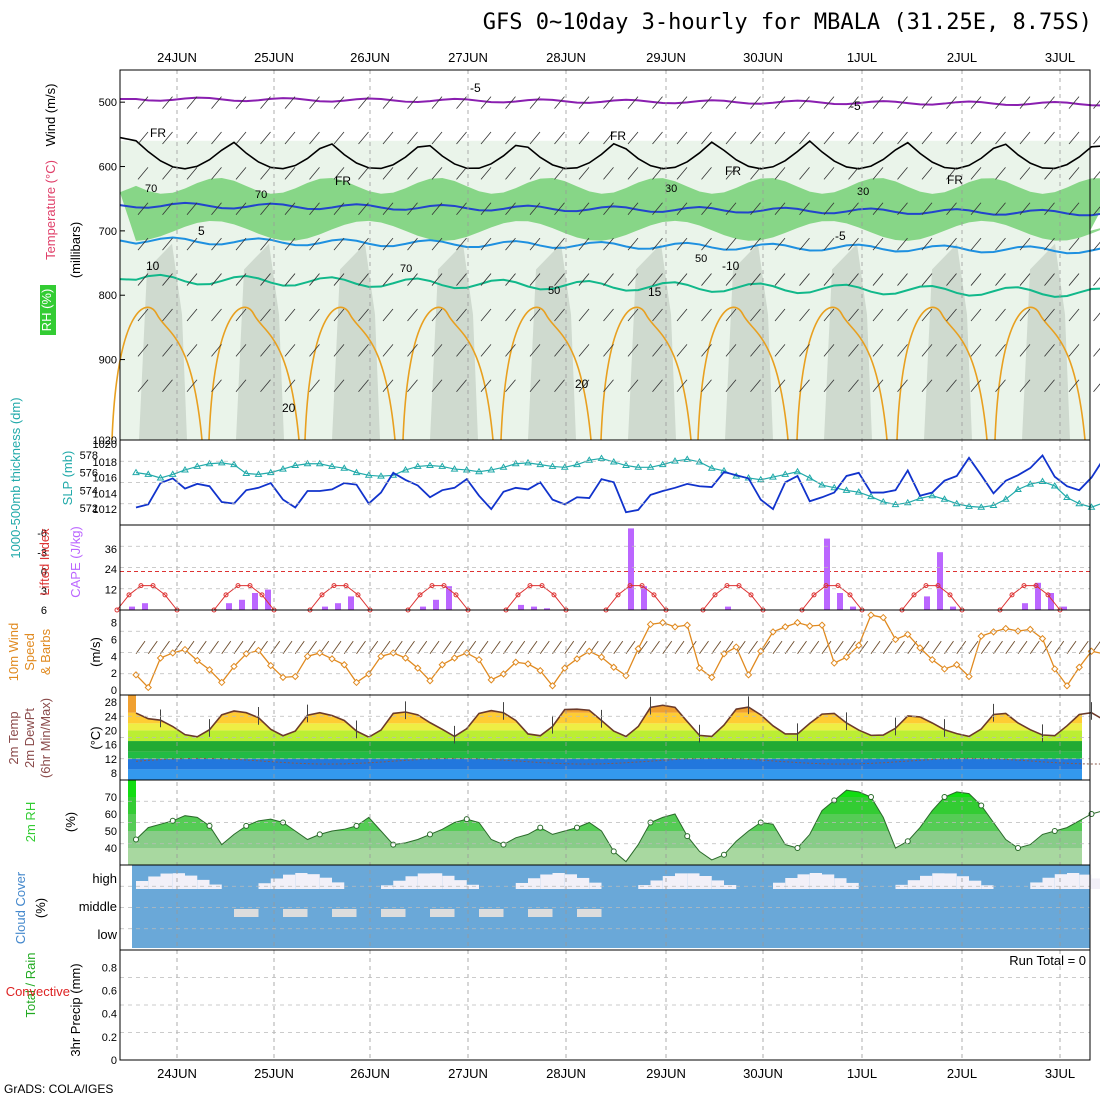  What do you see at coordinates (50, 115) in the screenshot?
I see `upper-label-wind: Wind (m/s)` at bounding box center [50, 115].